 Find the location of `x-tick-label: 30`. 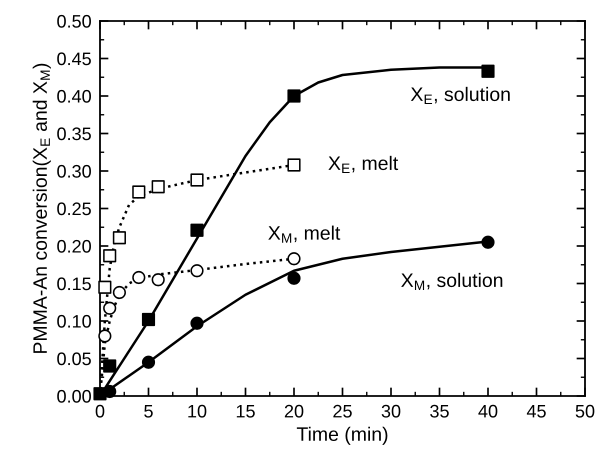

x-tick-label: 30 is located at coordinates (391, 411).